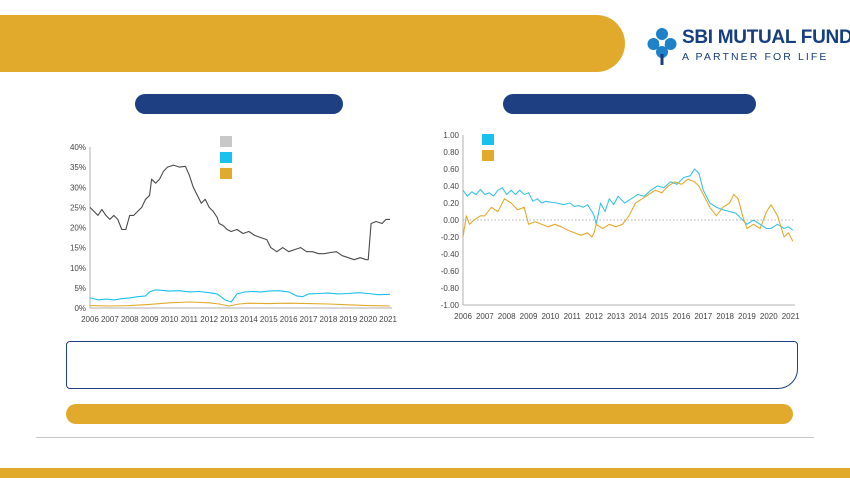  Describe the element at coordinates (755, 57) in the screenshot. I see `brand-tagline: A PARTNER FOR LIFE` at that location.